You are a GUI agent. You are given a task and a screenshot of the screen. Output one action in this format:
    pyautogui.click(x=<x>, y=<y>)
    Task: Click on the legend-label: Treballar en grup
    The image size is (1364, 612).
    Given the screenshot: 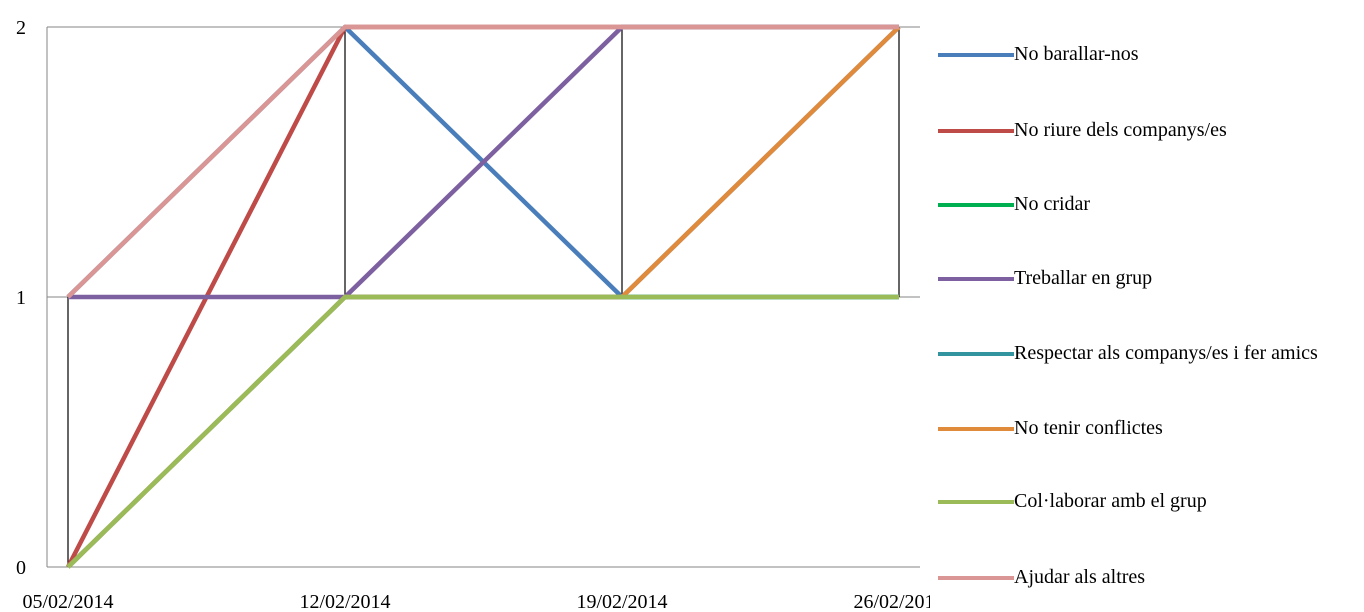 What is the action you would take?
    pyautogui.click(x=1083, y=278)
    